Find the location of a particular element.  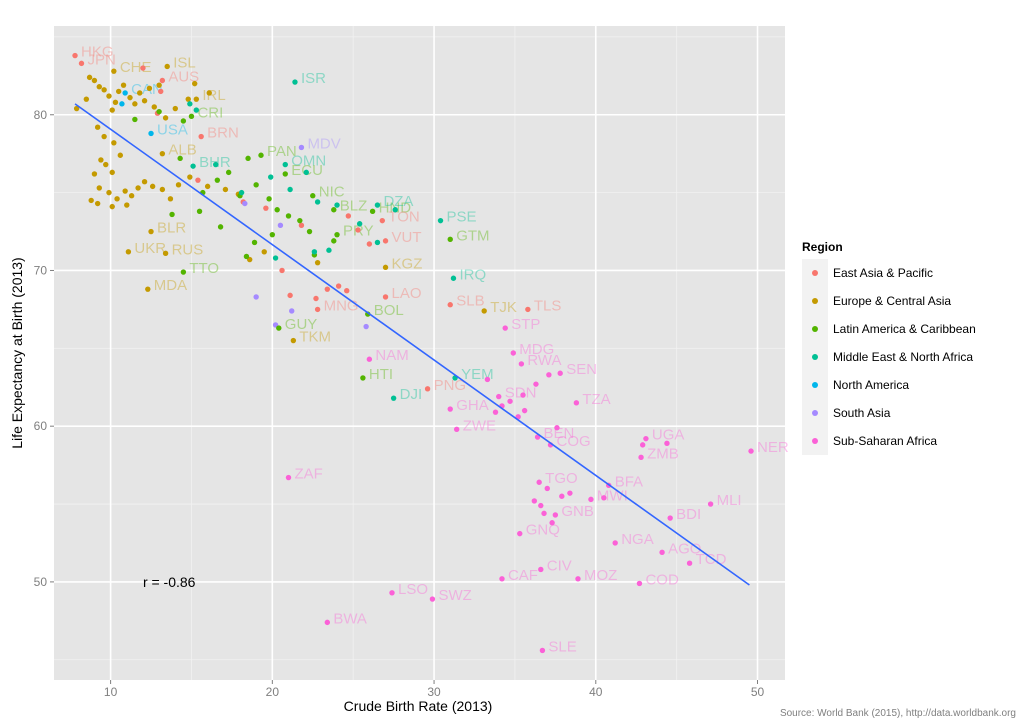

point-label: PAN is located at coordinates (282, 151).